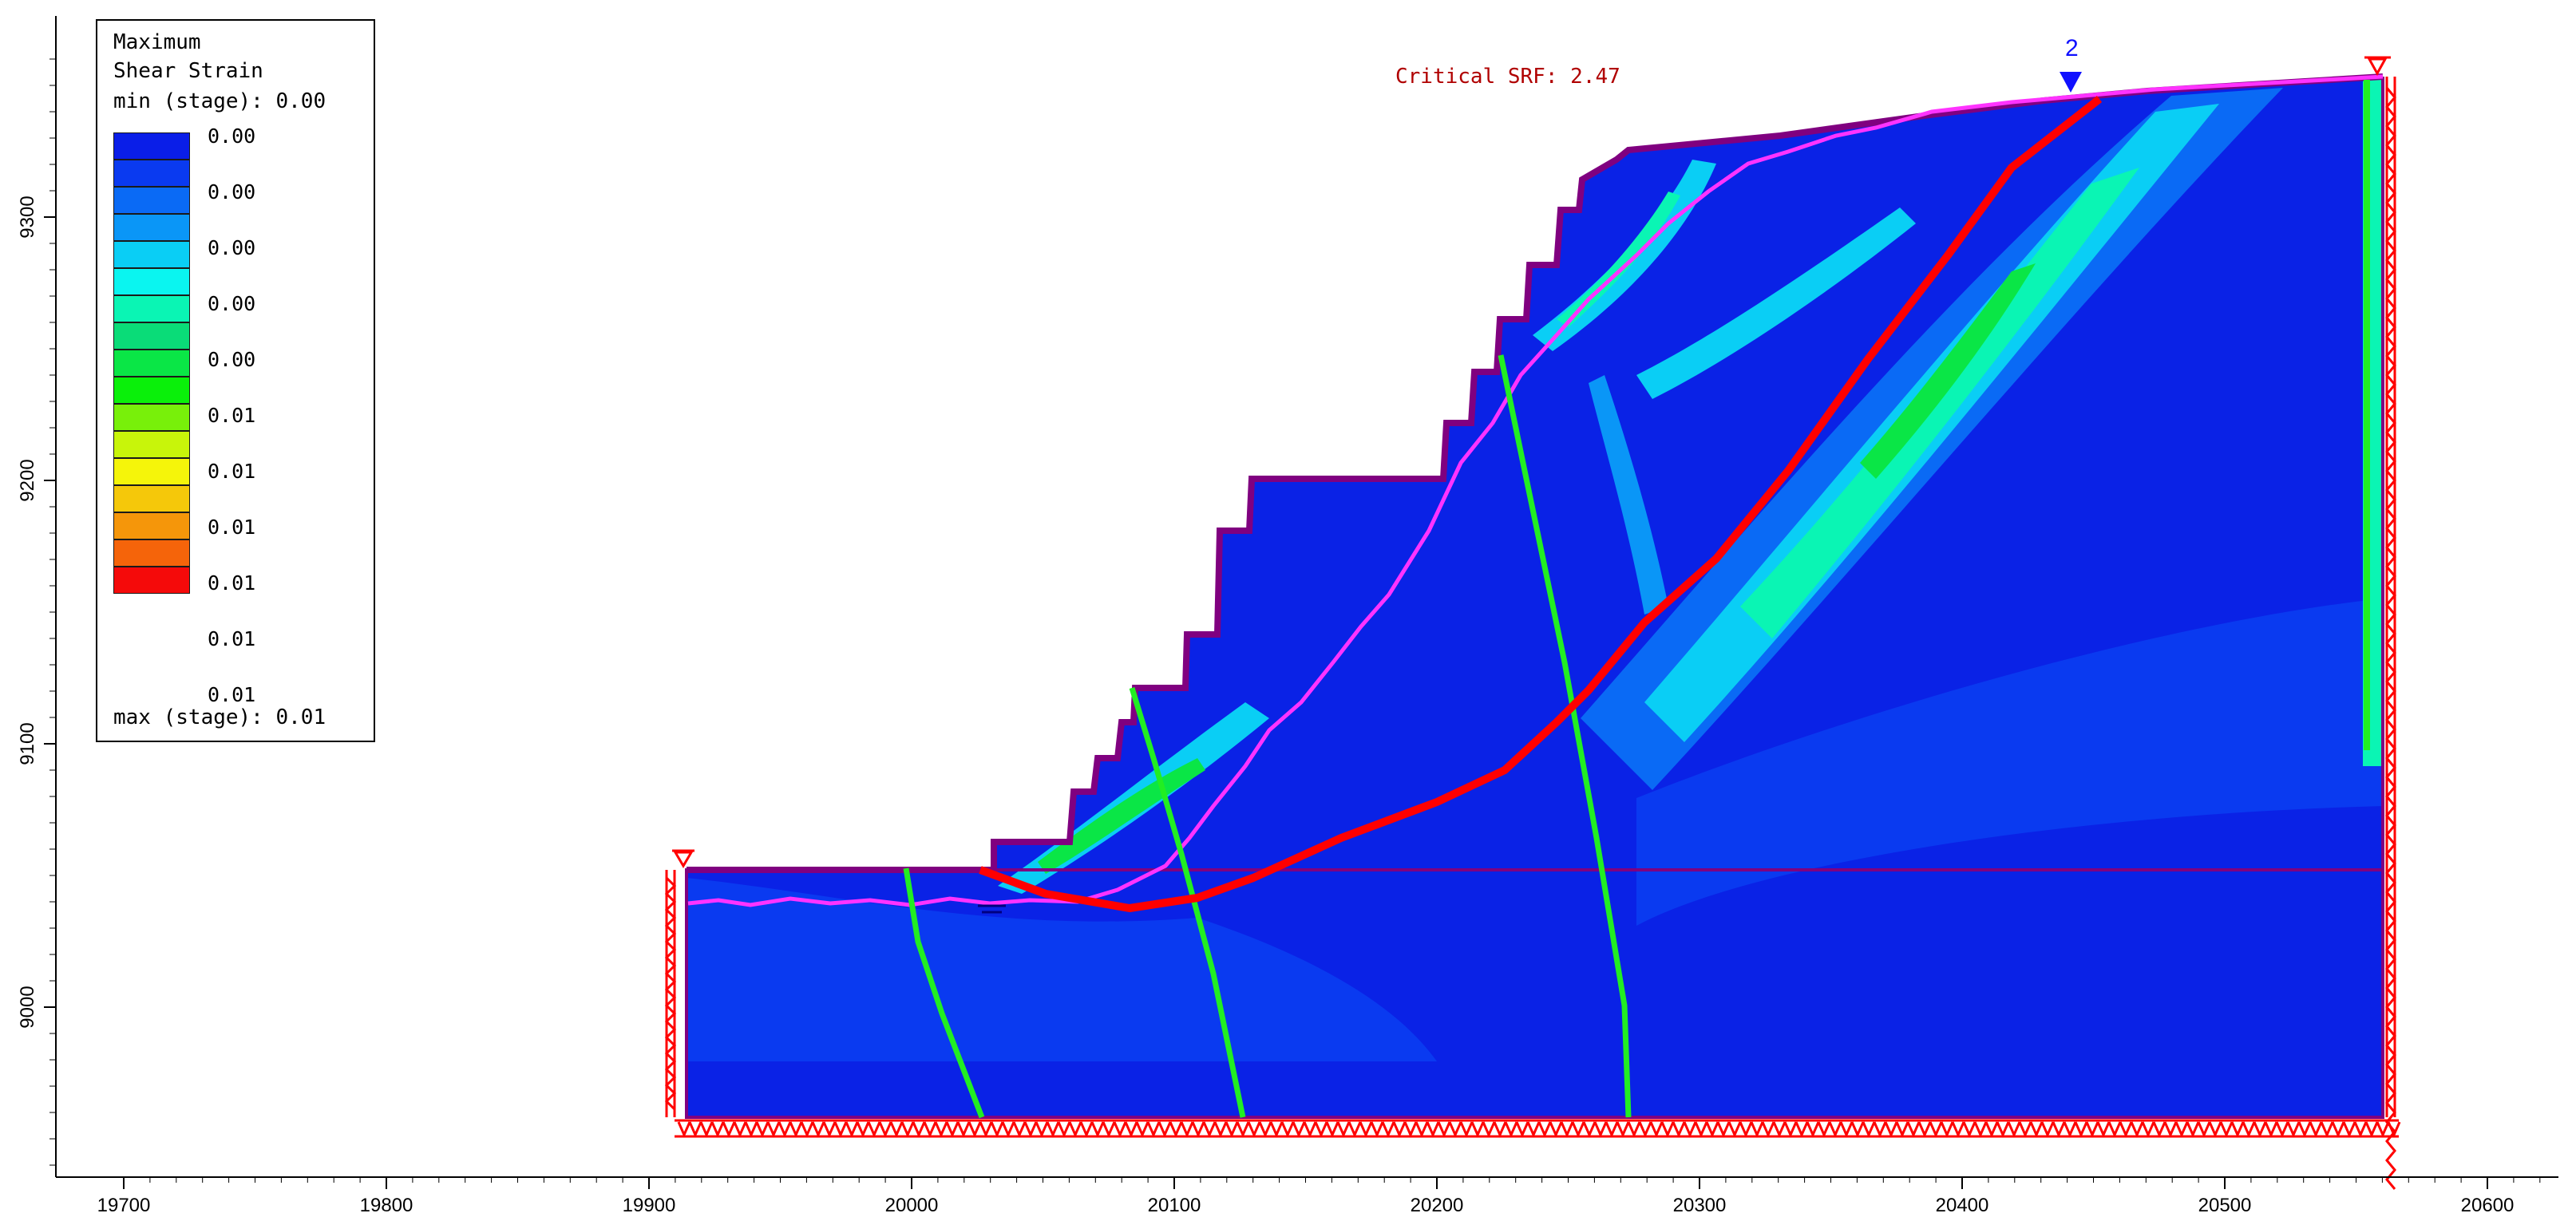 This screenshot has height=1225, width=2576. What do you see at coordinates (36, 612) in the screenshot?
I see `y-axis-ticks: 9300 9200 9100 9000` at bounding box center [36, 612].